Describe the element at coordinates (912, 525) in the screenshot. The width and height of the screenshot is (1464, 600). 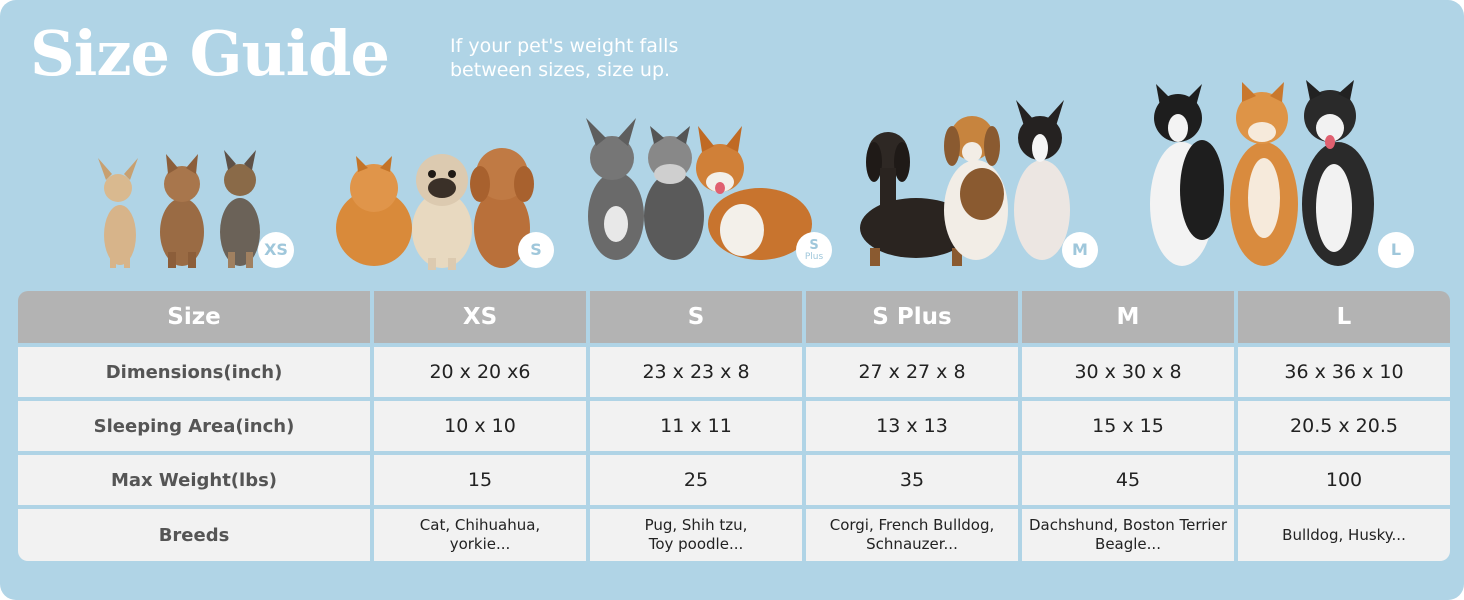
I see `breed-line: Corgi, French Bulldog,` at that location.